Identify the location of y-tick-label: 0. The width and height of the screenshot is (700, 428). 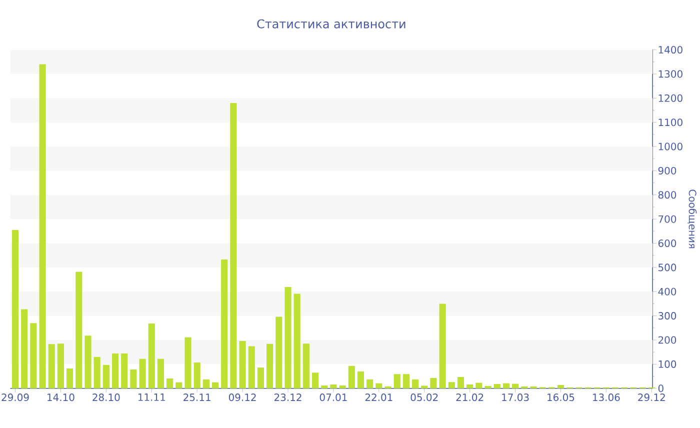
(661, 388).